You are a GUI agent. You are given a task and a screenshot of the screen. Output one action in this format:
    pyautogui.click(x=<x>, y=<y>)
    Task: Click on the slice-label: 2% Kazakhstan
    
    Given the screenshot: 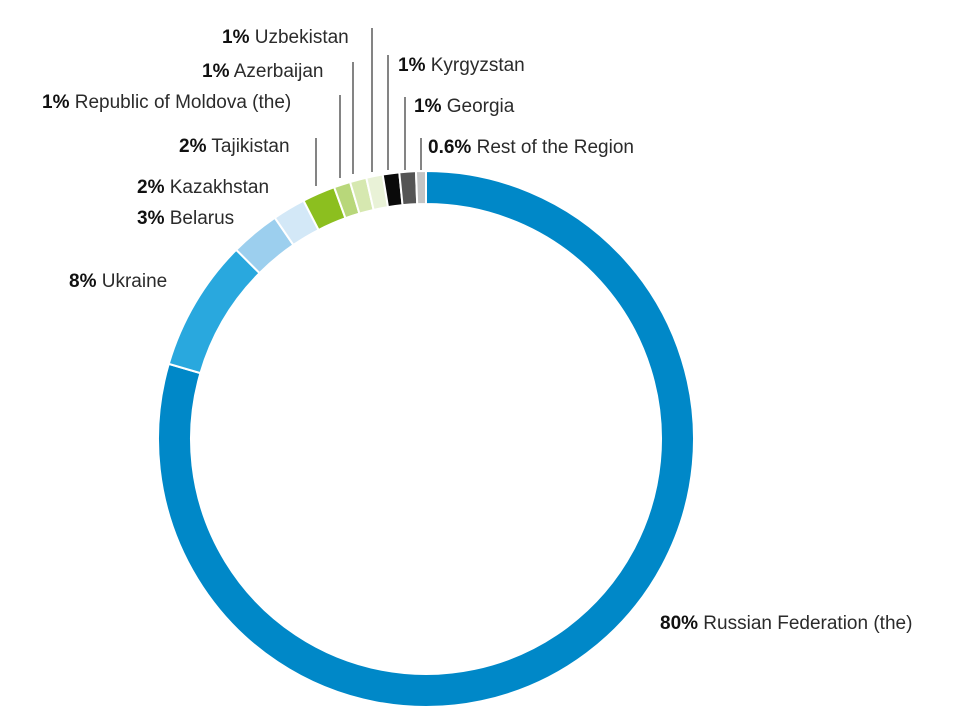 What is the action you would take?
    pyautogui.click(x=203, y=187)
    